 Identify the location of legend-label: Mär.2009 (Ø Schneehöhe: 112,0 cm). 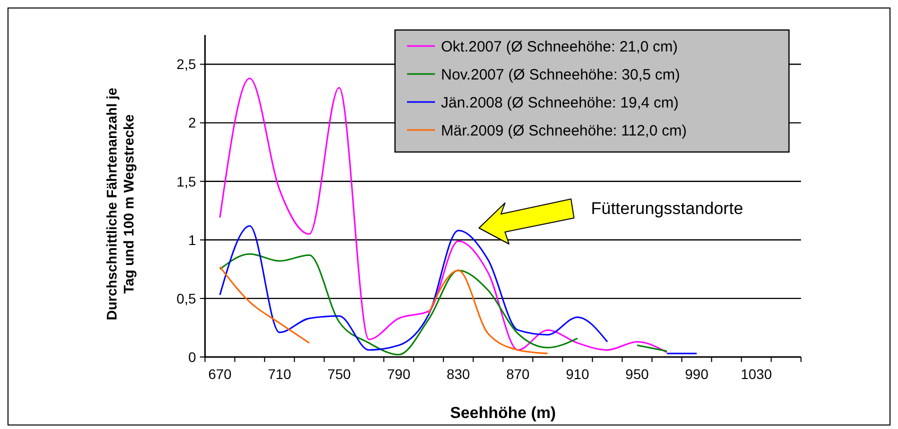
(564, 131).